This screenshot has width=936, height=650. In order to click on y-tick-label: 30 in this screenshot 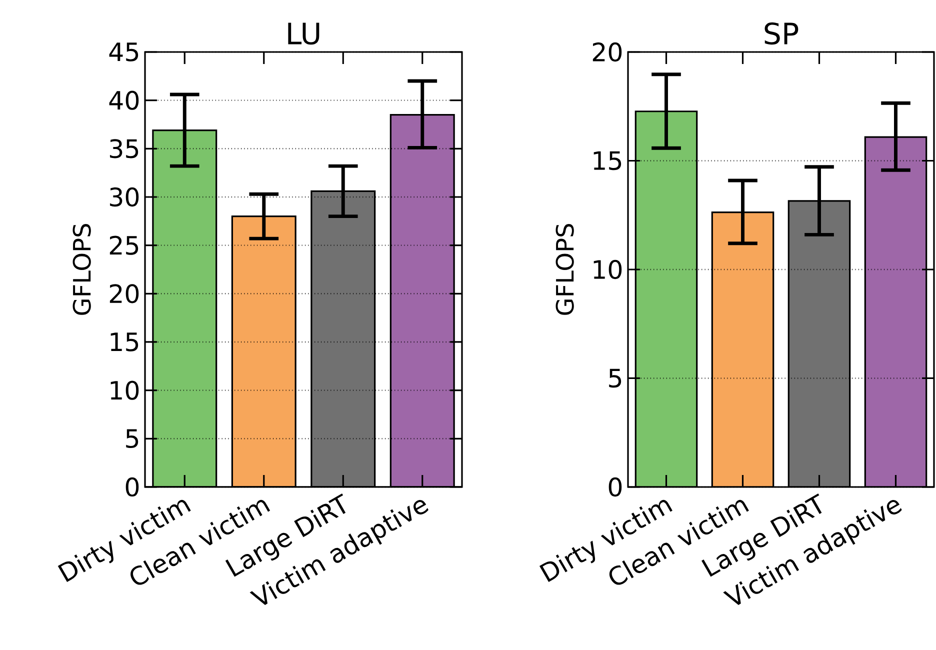, I will do `click(124, 197)`.